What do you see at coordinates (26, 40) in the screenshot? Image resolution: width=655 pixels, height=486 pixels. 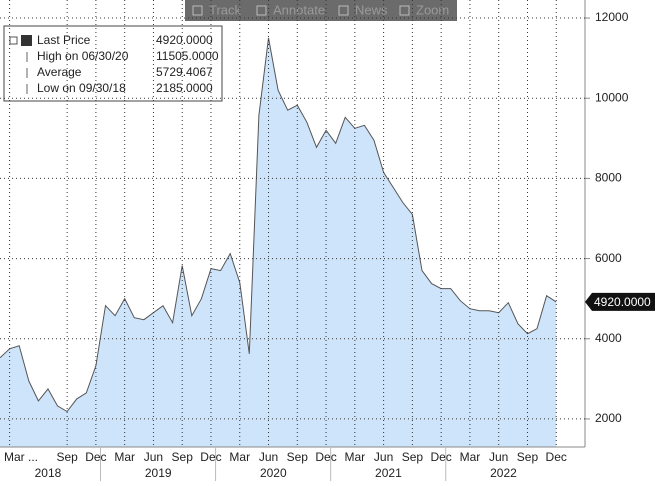 I see `legend-swatch` at bounding box center [26, 40].